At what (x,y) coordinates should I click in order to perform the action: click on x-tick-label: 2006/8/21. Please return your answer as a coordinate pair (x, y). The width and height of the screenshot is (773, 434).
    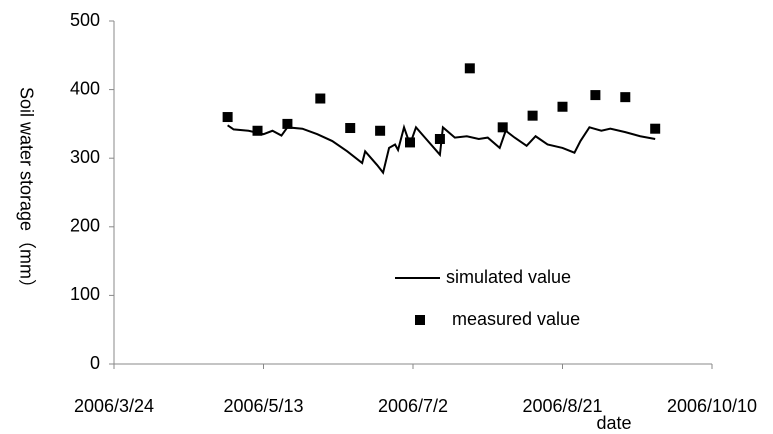
    Looking at the image, I should click on (562, 406).